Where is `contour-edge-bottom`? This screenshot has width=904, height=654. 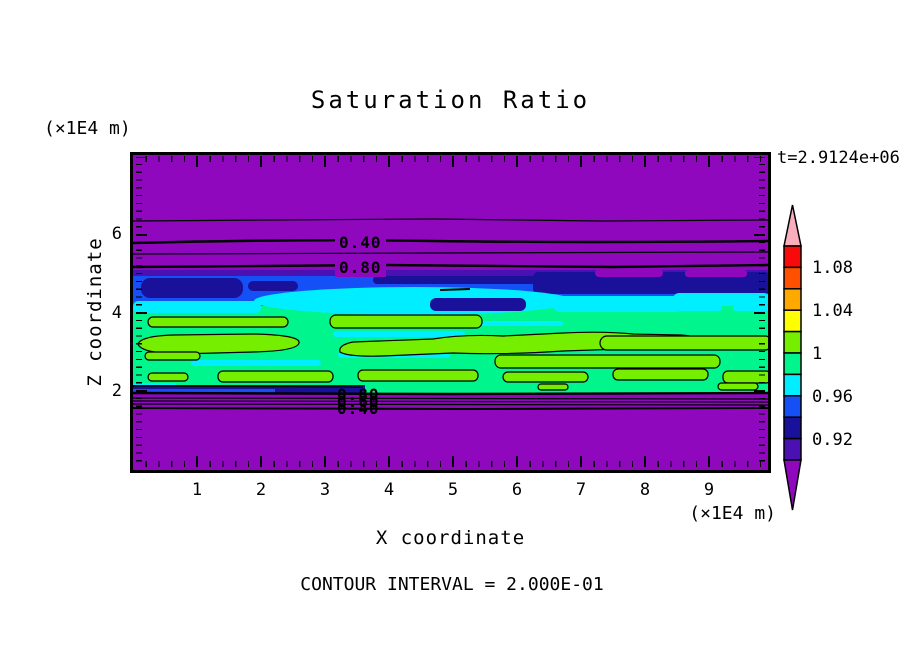
contour-edge-bottom is located at coordinates (248, 386).